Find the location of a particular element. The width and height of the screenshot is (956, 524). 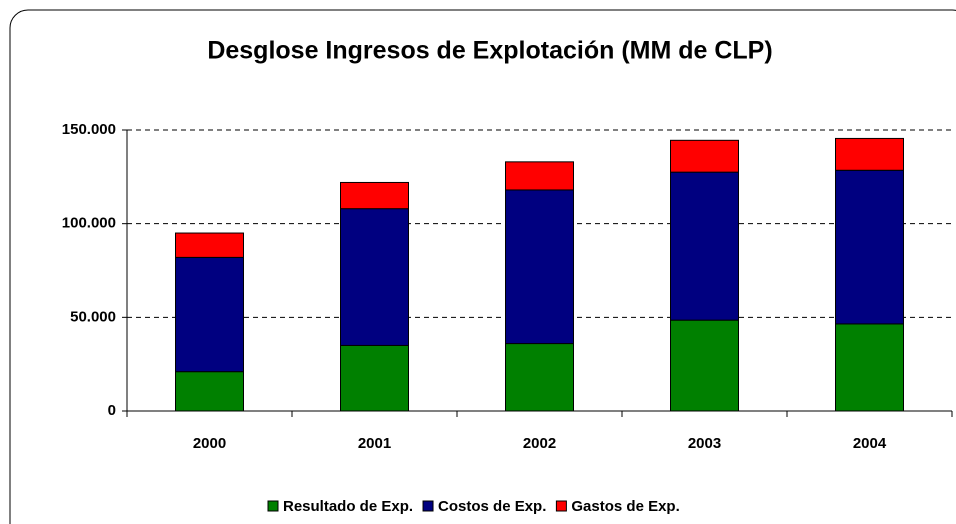

x-tick-label: 2000 is located at coordinates (209, 443).